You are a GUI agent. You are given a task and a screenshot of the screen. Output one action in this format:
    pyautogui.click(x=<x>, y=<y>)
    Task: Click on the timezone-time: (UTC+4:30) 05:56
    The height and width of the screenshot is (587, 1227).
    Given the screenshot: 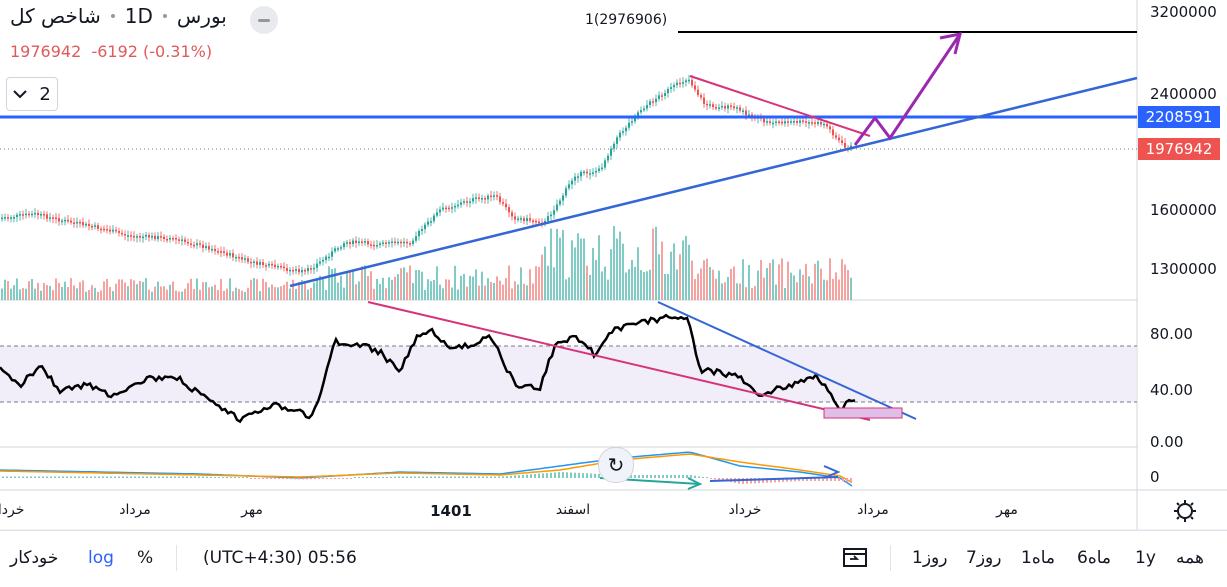 What is the action you would take?
    pyautogui.click(x=280, y=558)
    